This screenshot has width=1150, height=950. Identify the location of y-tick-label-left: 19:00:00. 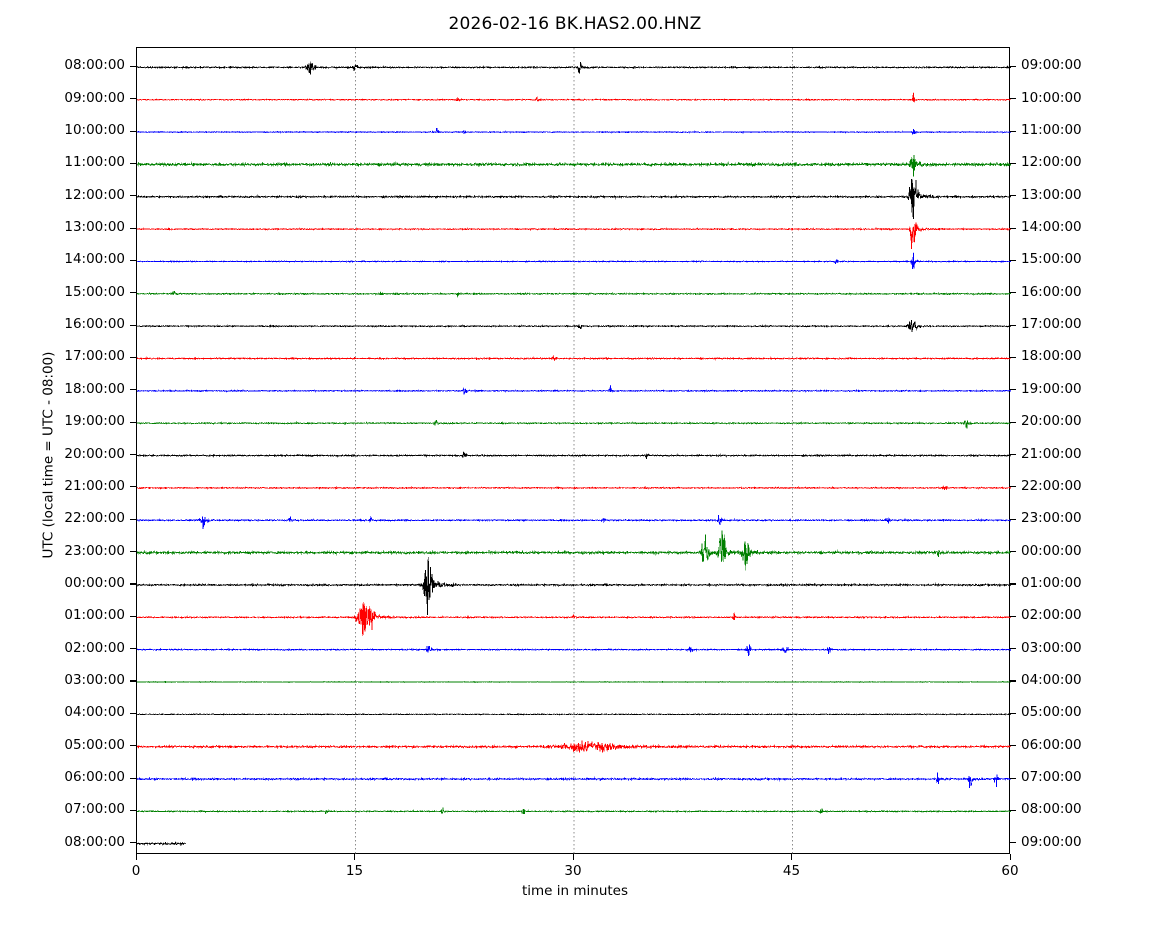
(94, 421).